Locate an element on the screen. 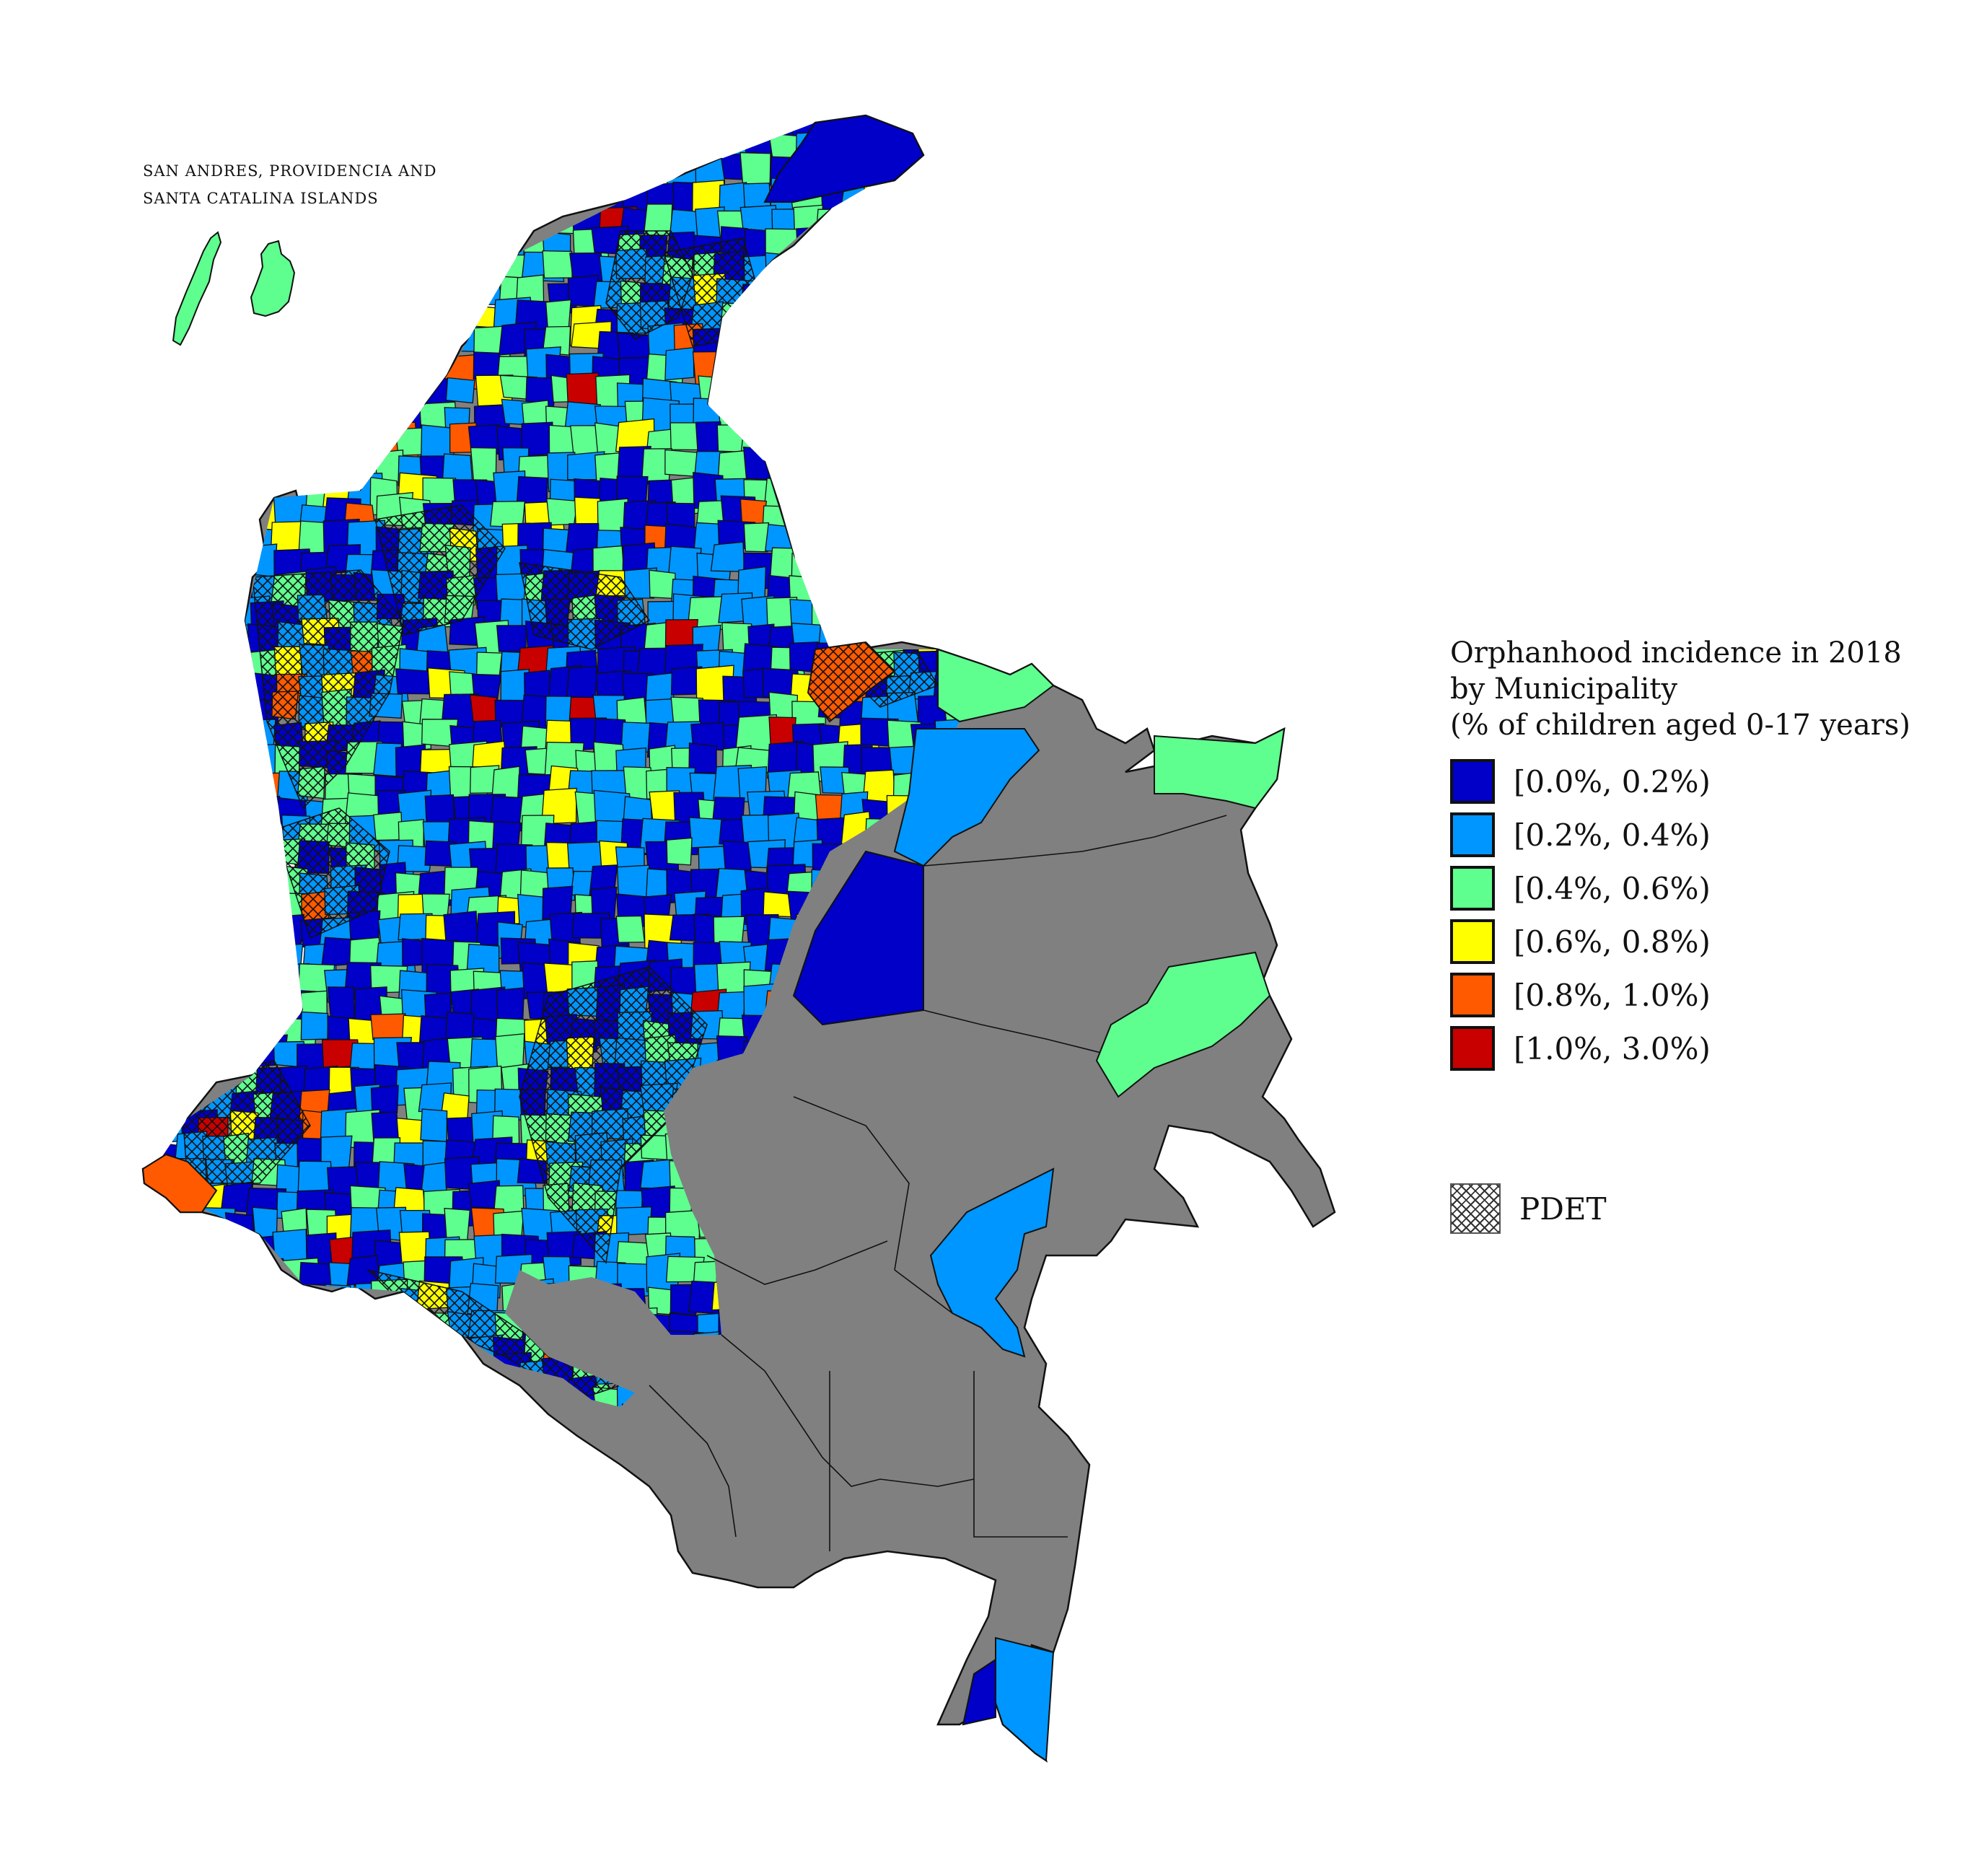 The image size is (1984, 1876). no-data-regions is located at coordinates (938, 1183).